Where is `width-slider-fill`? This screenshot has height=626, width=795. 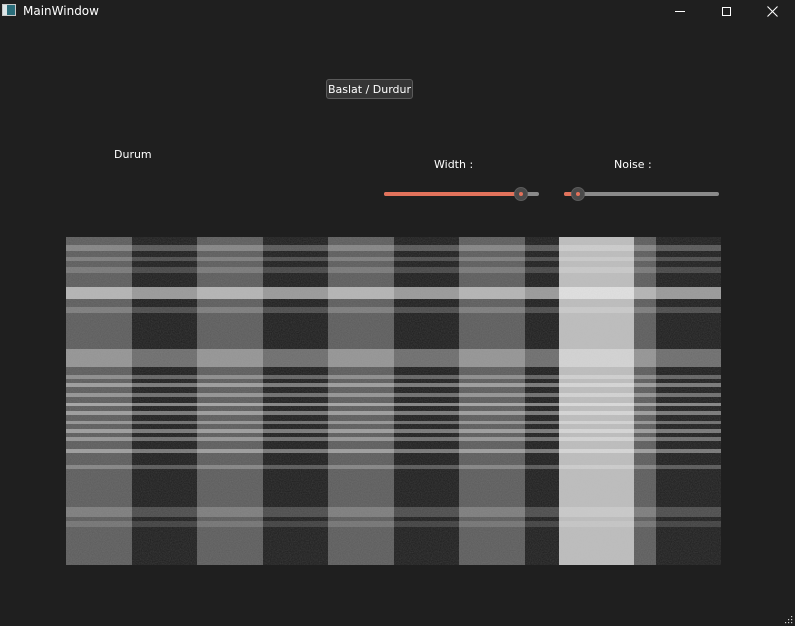
width-slider-fill is located at coordinates (452, 194).